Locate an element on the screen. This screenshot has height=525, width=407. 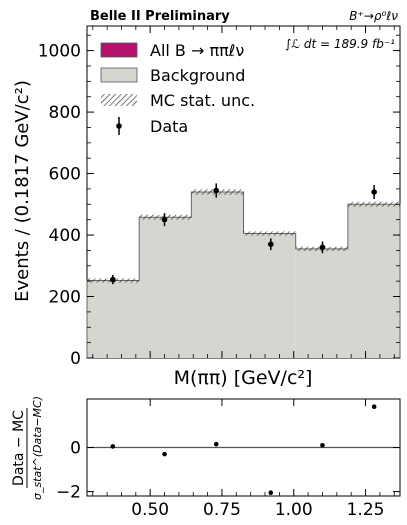
header-left: Belle II Preliminary is located at coordinates (160, 16).